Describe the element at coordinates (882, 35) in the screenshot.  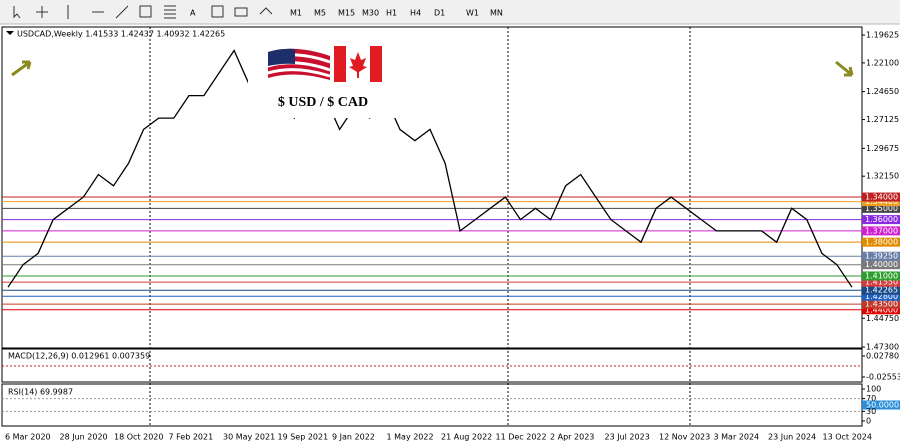
I see `price-label: 1.19625` at that location.